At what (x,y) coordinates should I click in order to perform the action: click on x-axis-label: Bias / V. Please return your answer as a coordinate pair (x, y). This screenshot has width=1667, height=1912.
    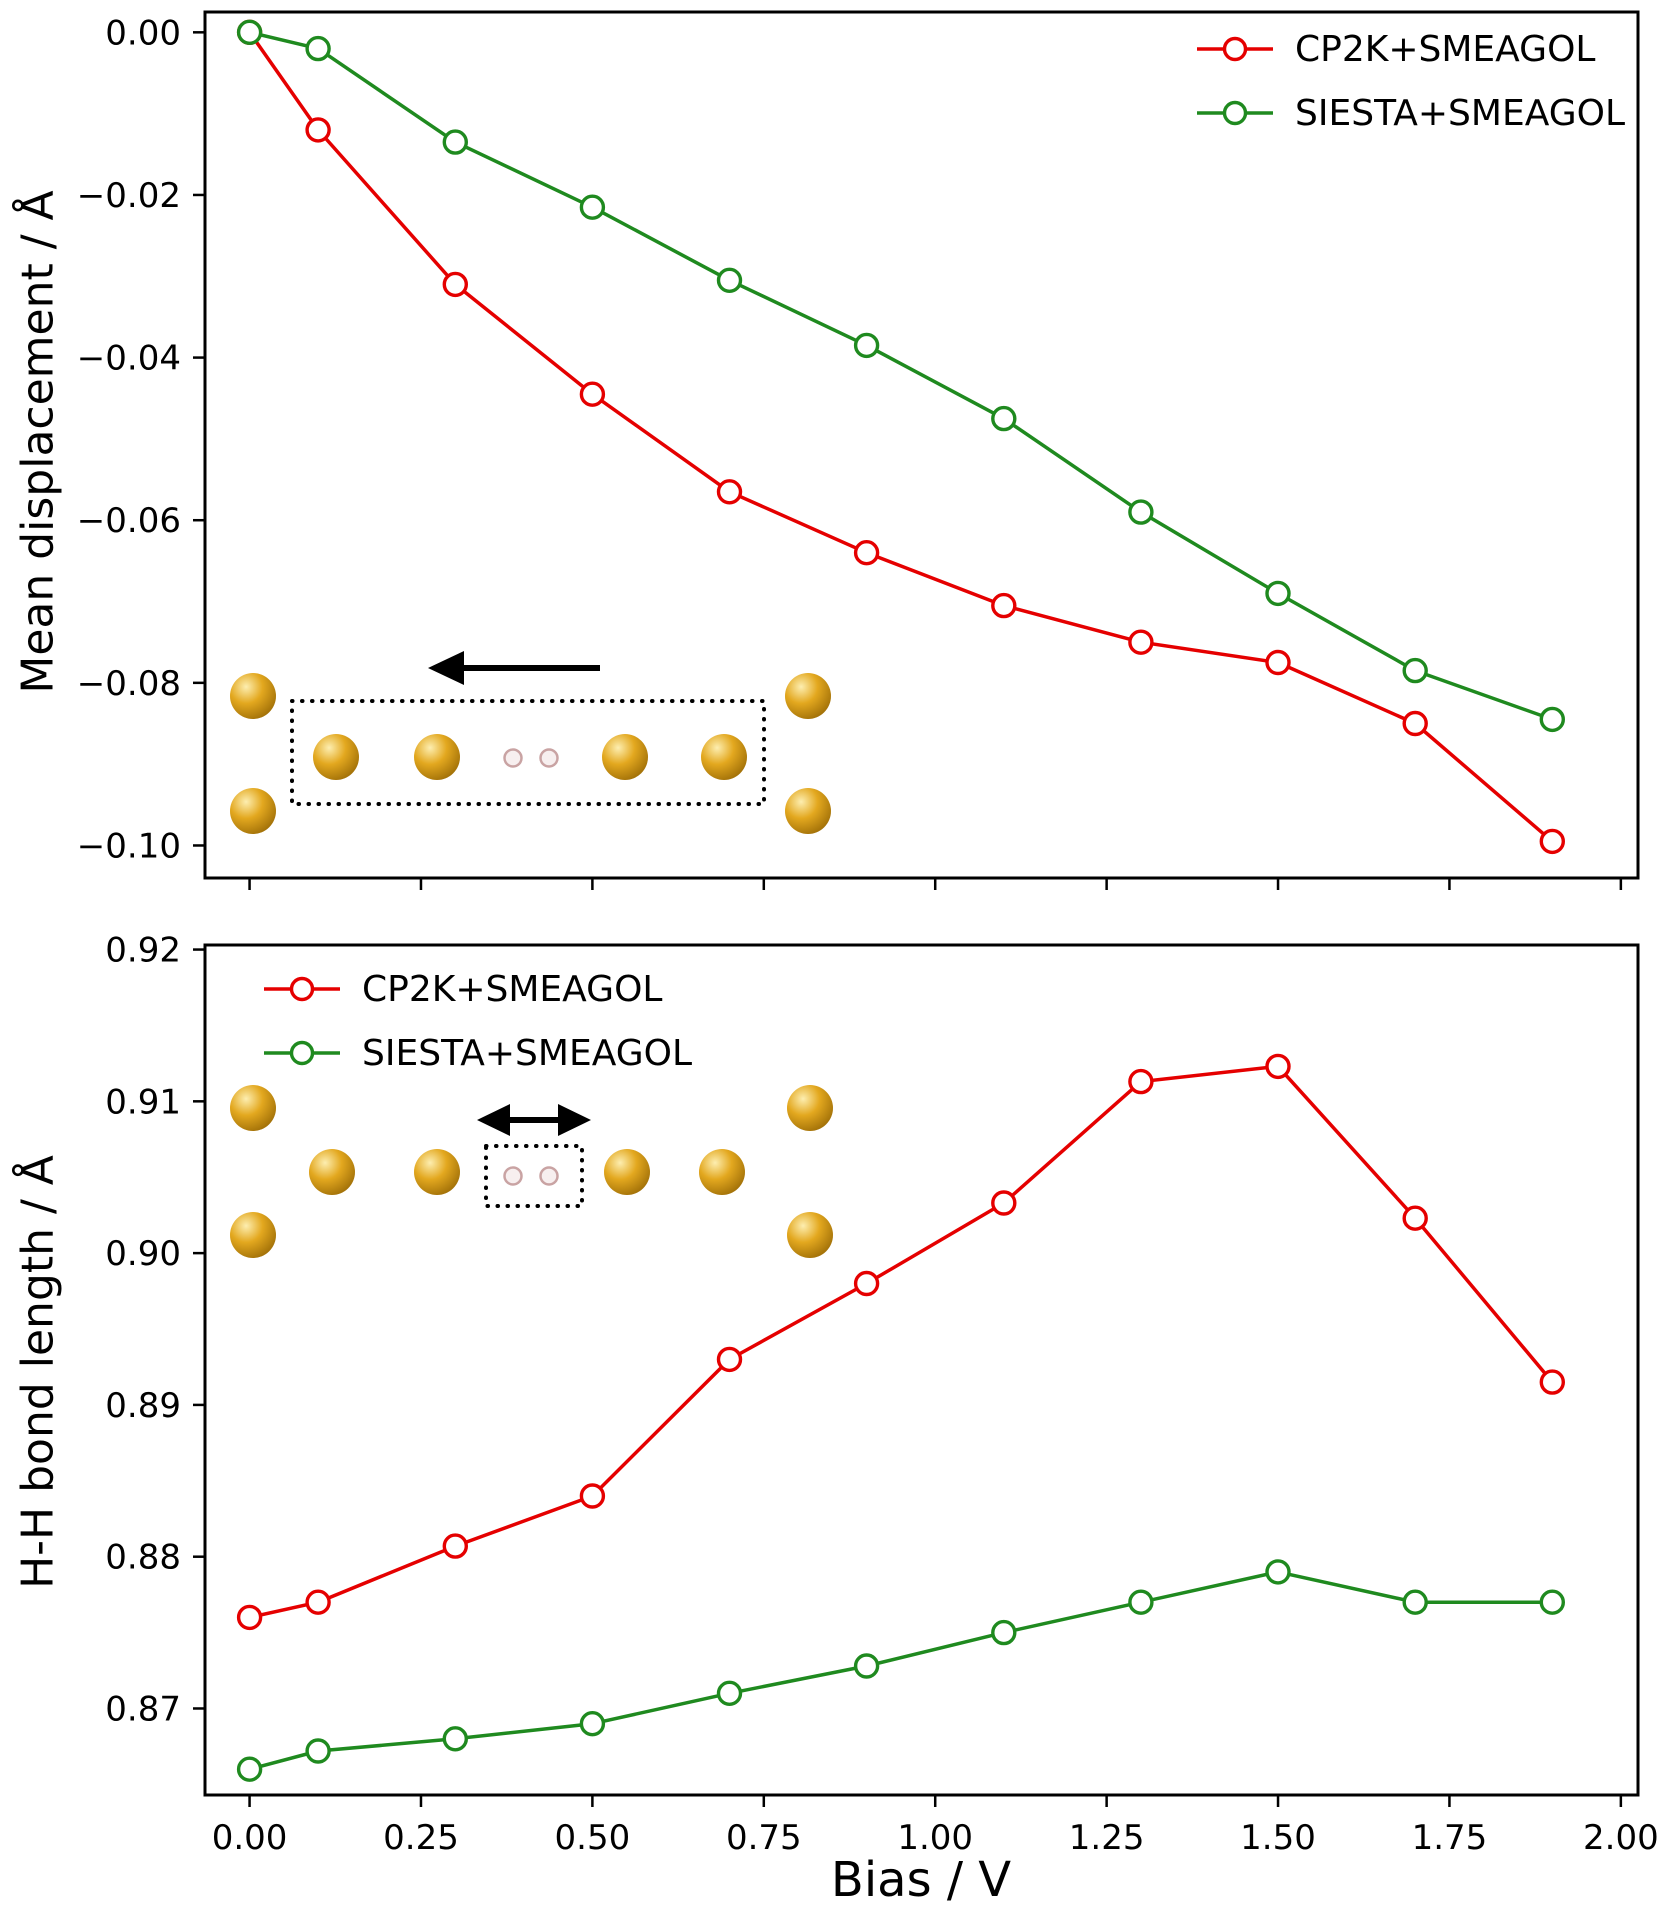
    Looking at the image, I should click on (921, 1880).